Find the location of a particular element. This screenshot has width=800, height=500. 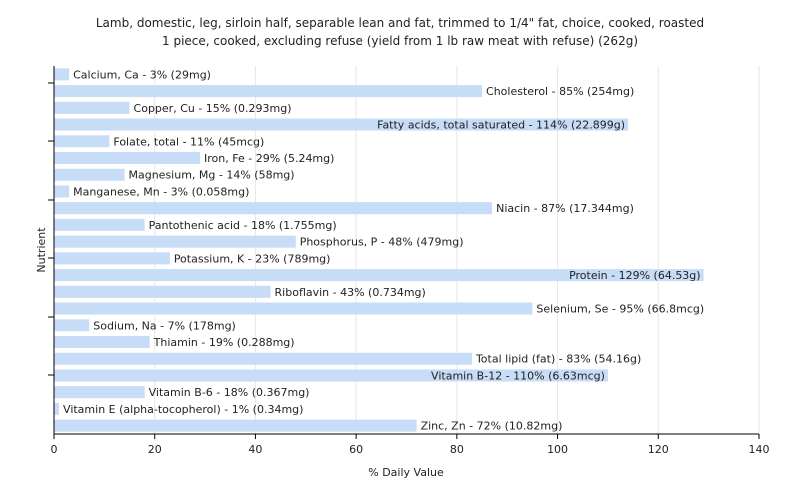

bar-label: Zinc, Zn - 72% (10.82mg) is located at coordinates (492, 426).